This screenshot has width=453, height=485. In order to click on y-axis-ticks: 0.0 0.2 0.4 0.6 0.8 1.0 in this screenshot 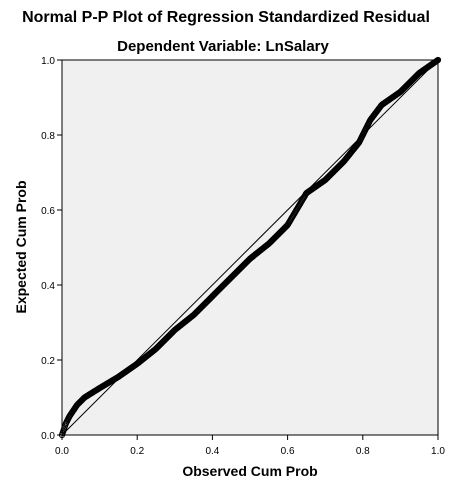, I will do `click(51, 249)`.